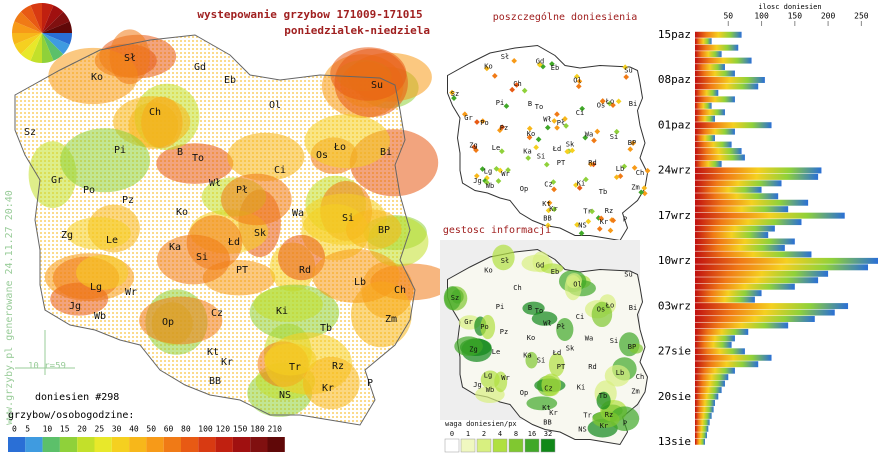  Describe the element at coordinates (674, 305) in the screenshot. I see `y-tick-label: 03wrz` at that location.